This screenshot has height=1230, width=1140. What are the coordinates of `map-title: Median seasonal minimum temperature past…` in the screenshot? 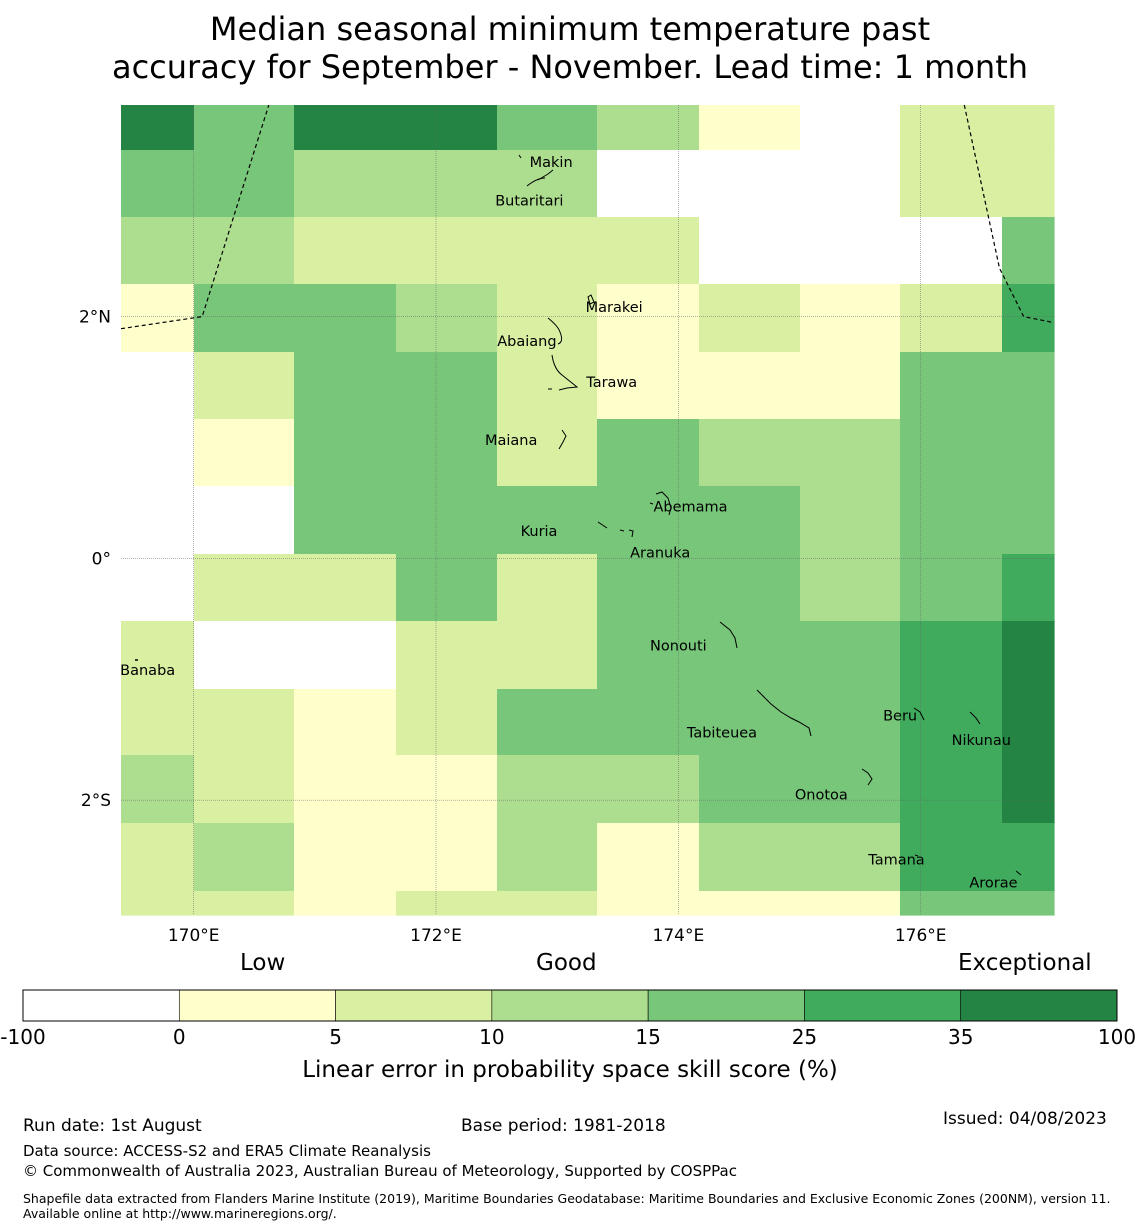 It's located at (570, 48).